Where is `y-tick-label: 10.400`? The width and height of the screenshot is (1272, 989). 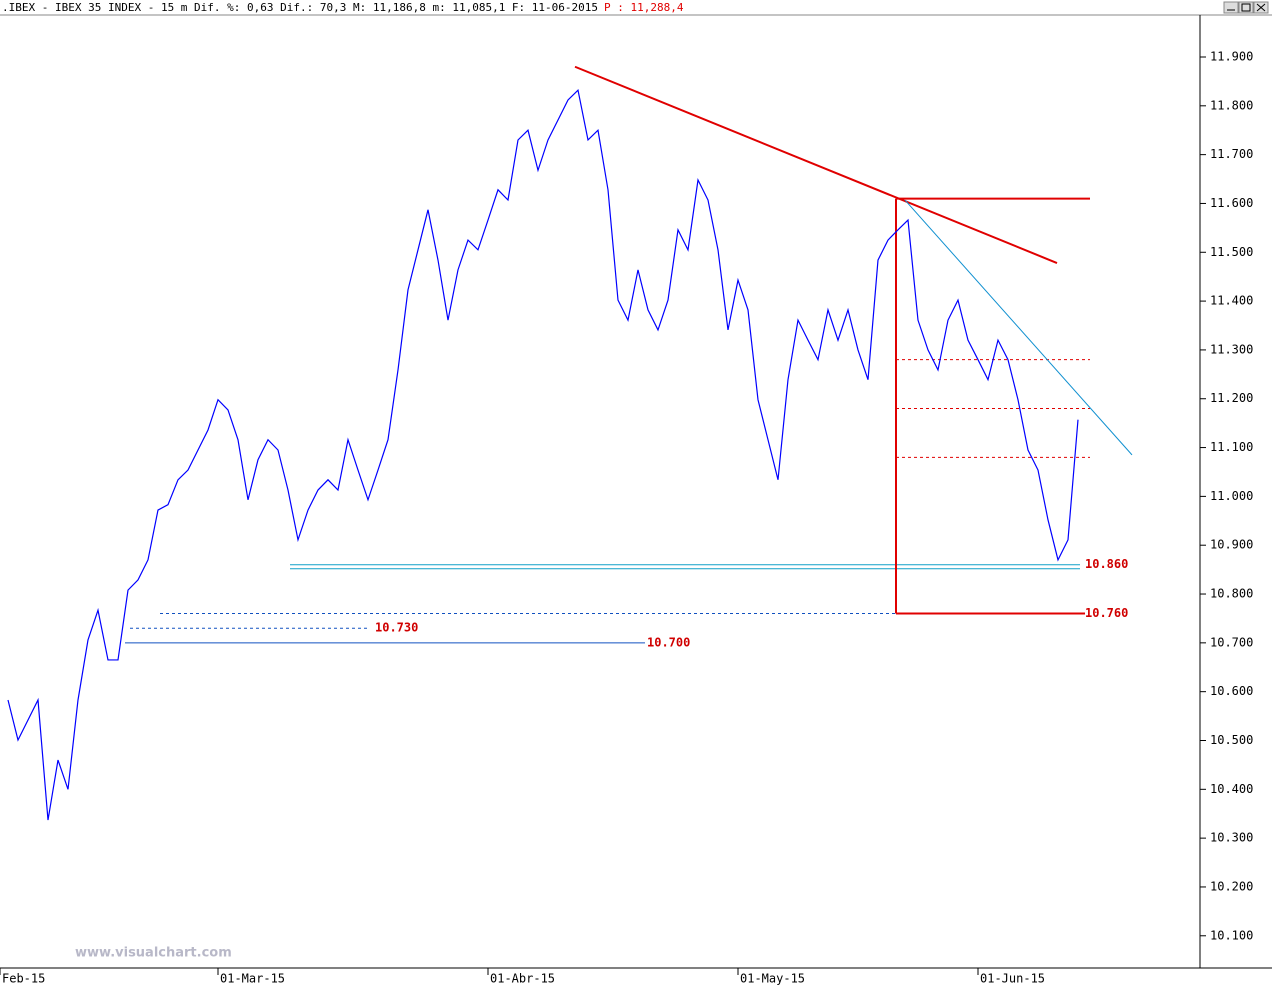
y-tick-label: 10.400 is located at coordinates (1231, 789).